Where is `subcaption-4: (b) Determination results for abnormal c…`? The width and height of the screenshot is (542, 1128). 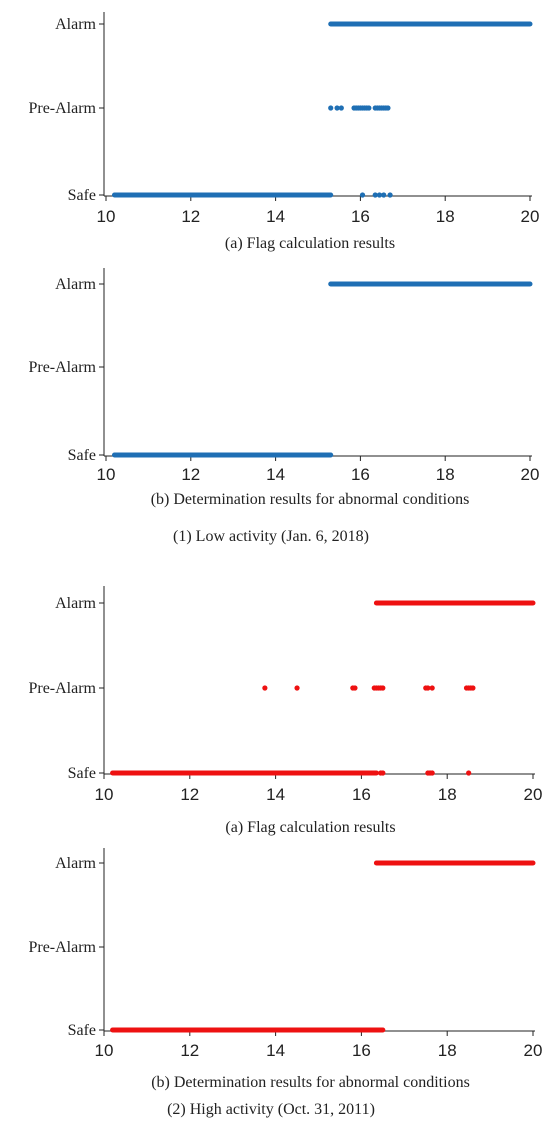
subcaption-4: (b) Determination results for abnormal c… is located at coordinates (310, 1082).